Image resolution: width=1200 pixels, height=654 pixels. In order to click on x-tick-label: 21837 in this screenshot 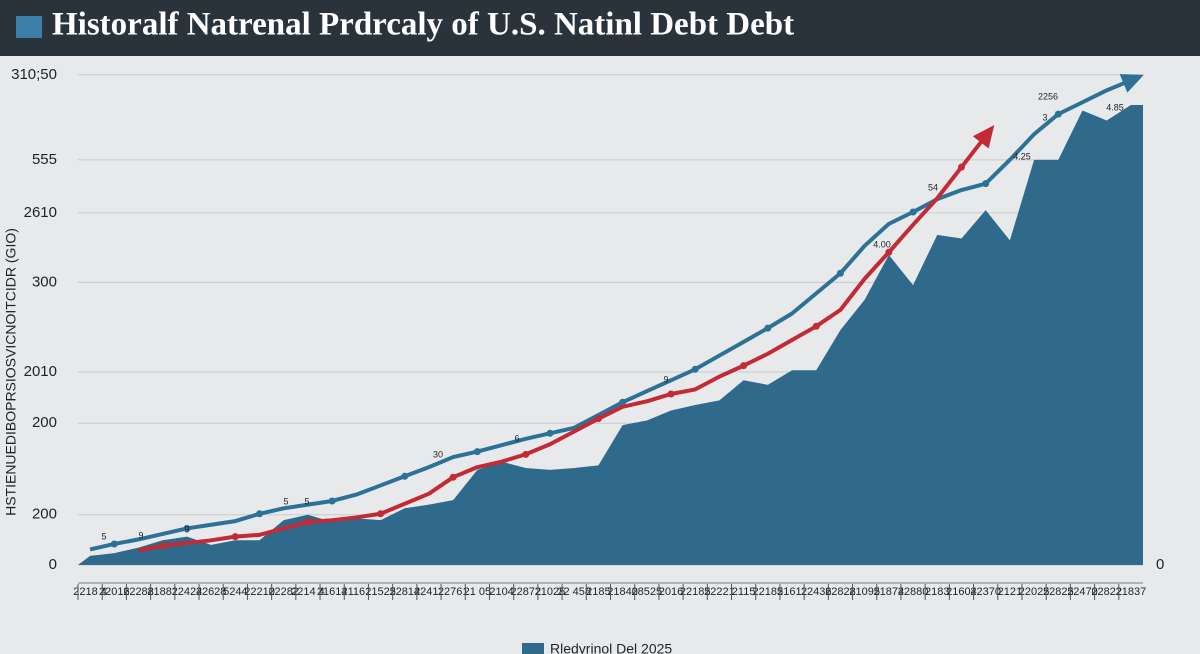, I will do `click(1131, 592)`.